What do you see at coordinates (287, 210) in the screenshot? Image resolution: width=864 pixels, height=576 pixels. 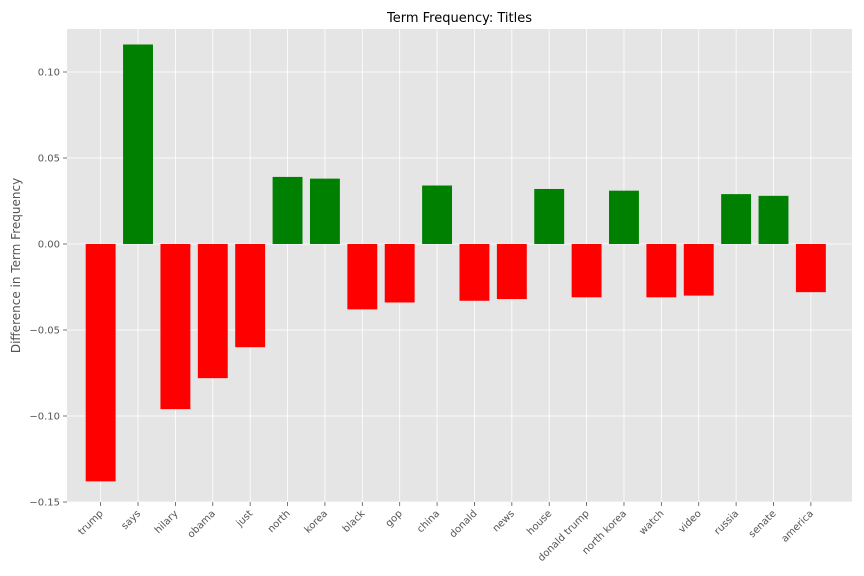 I see `bar-north` at bounding box center [287, 210].